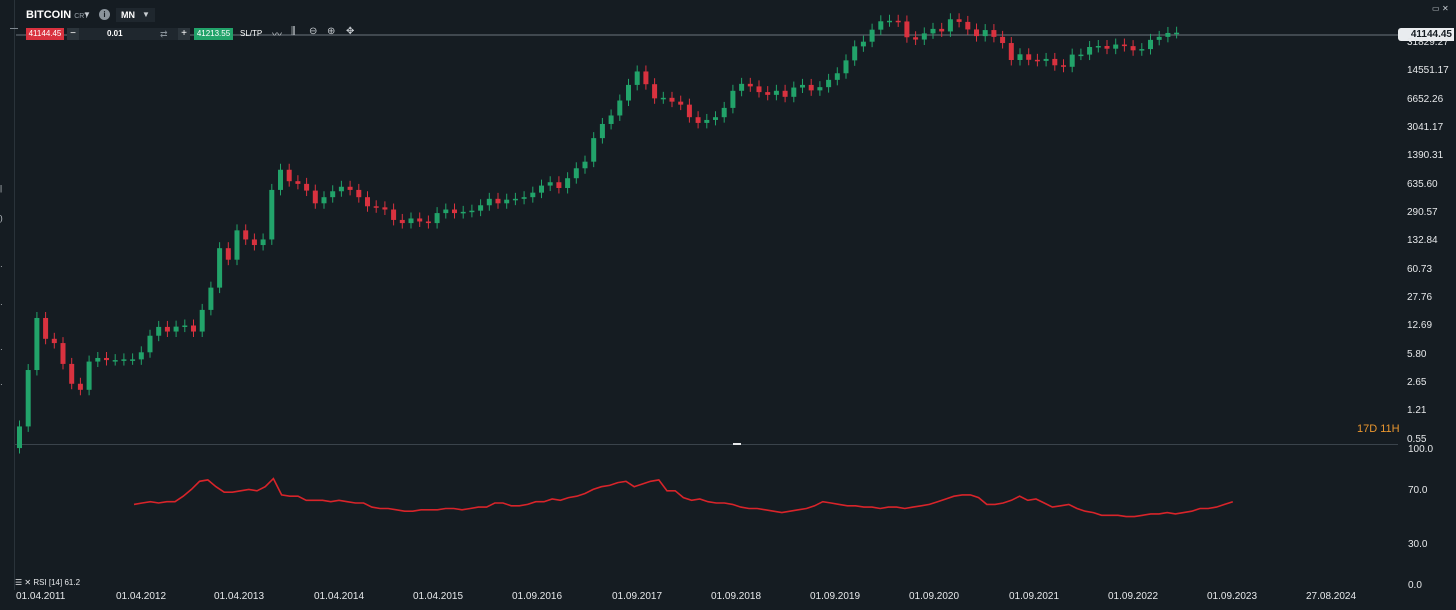 This screenshot has width=1456, height=610. Describe the element at coordinates (45, 34) in the screenshot. I see `sell-price-button: 41144.45` at that location.